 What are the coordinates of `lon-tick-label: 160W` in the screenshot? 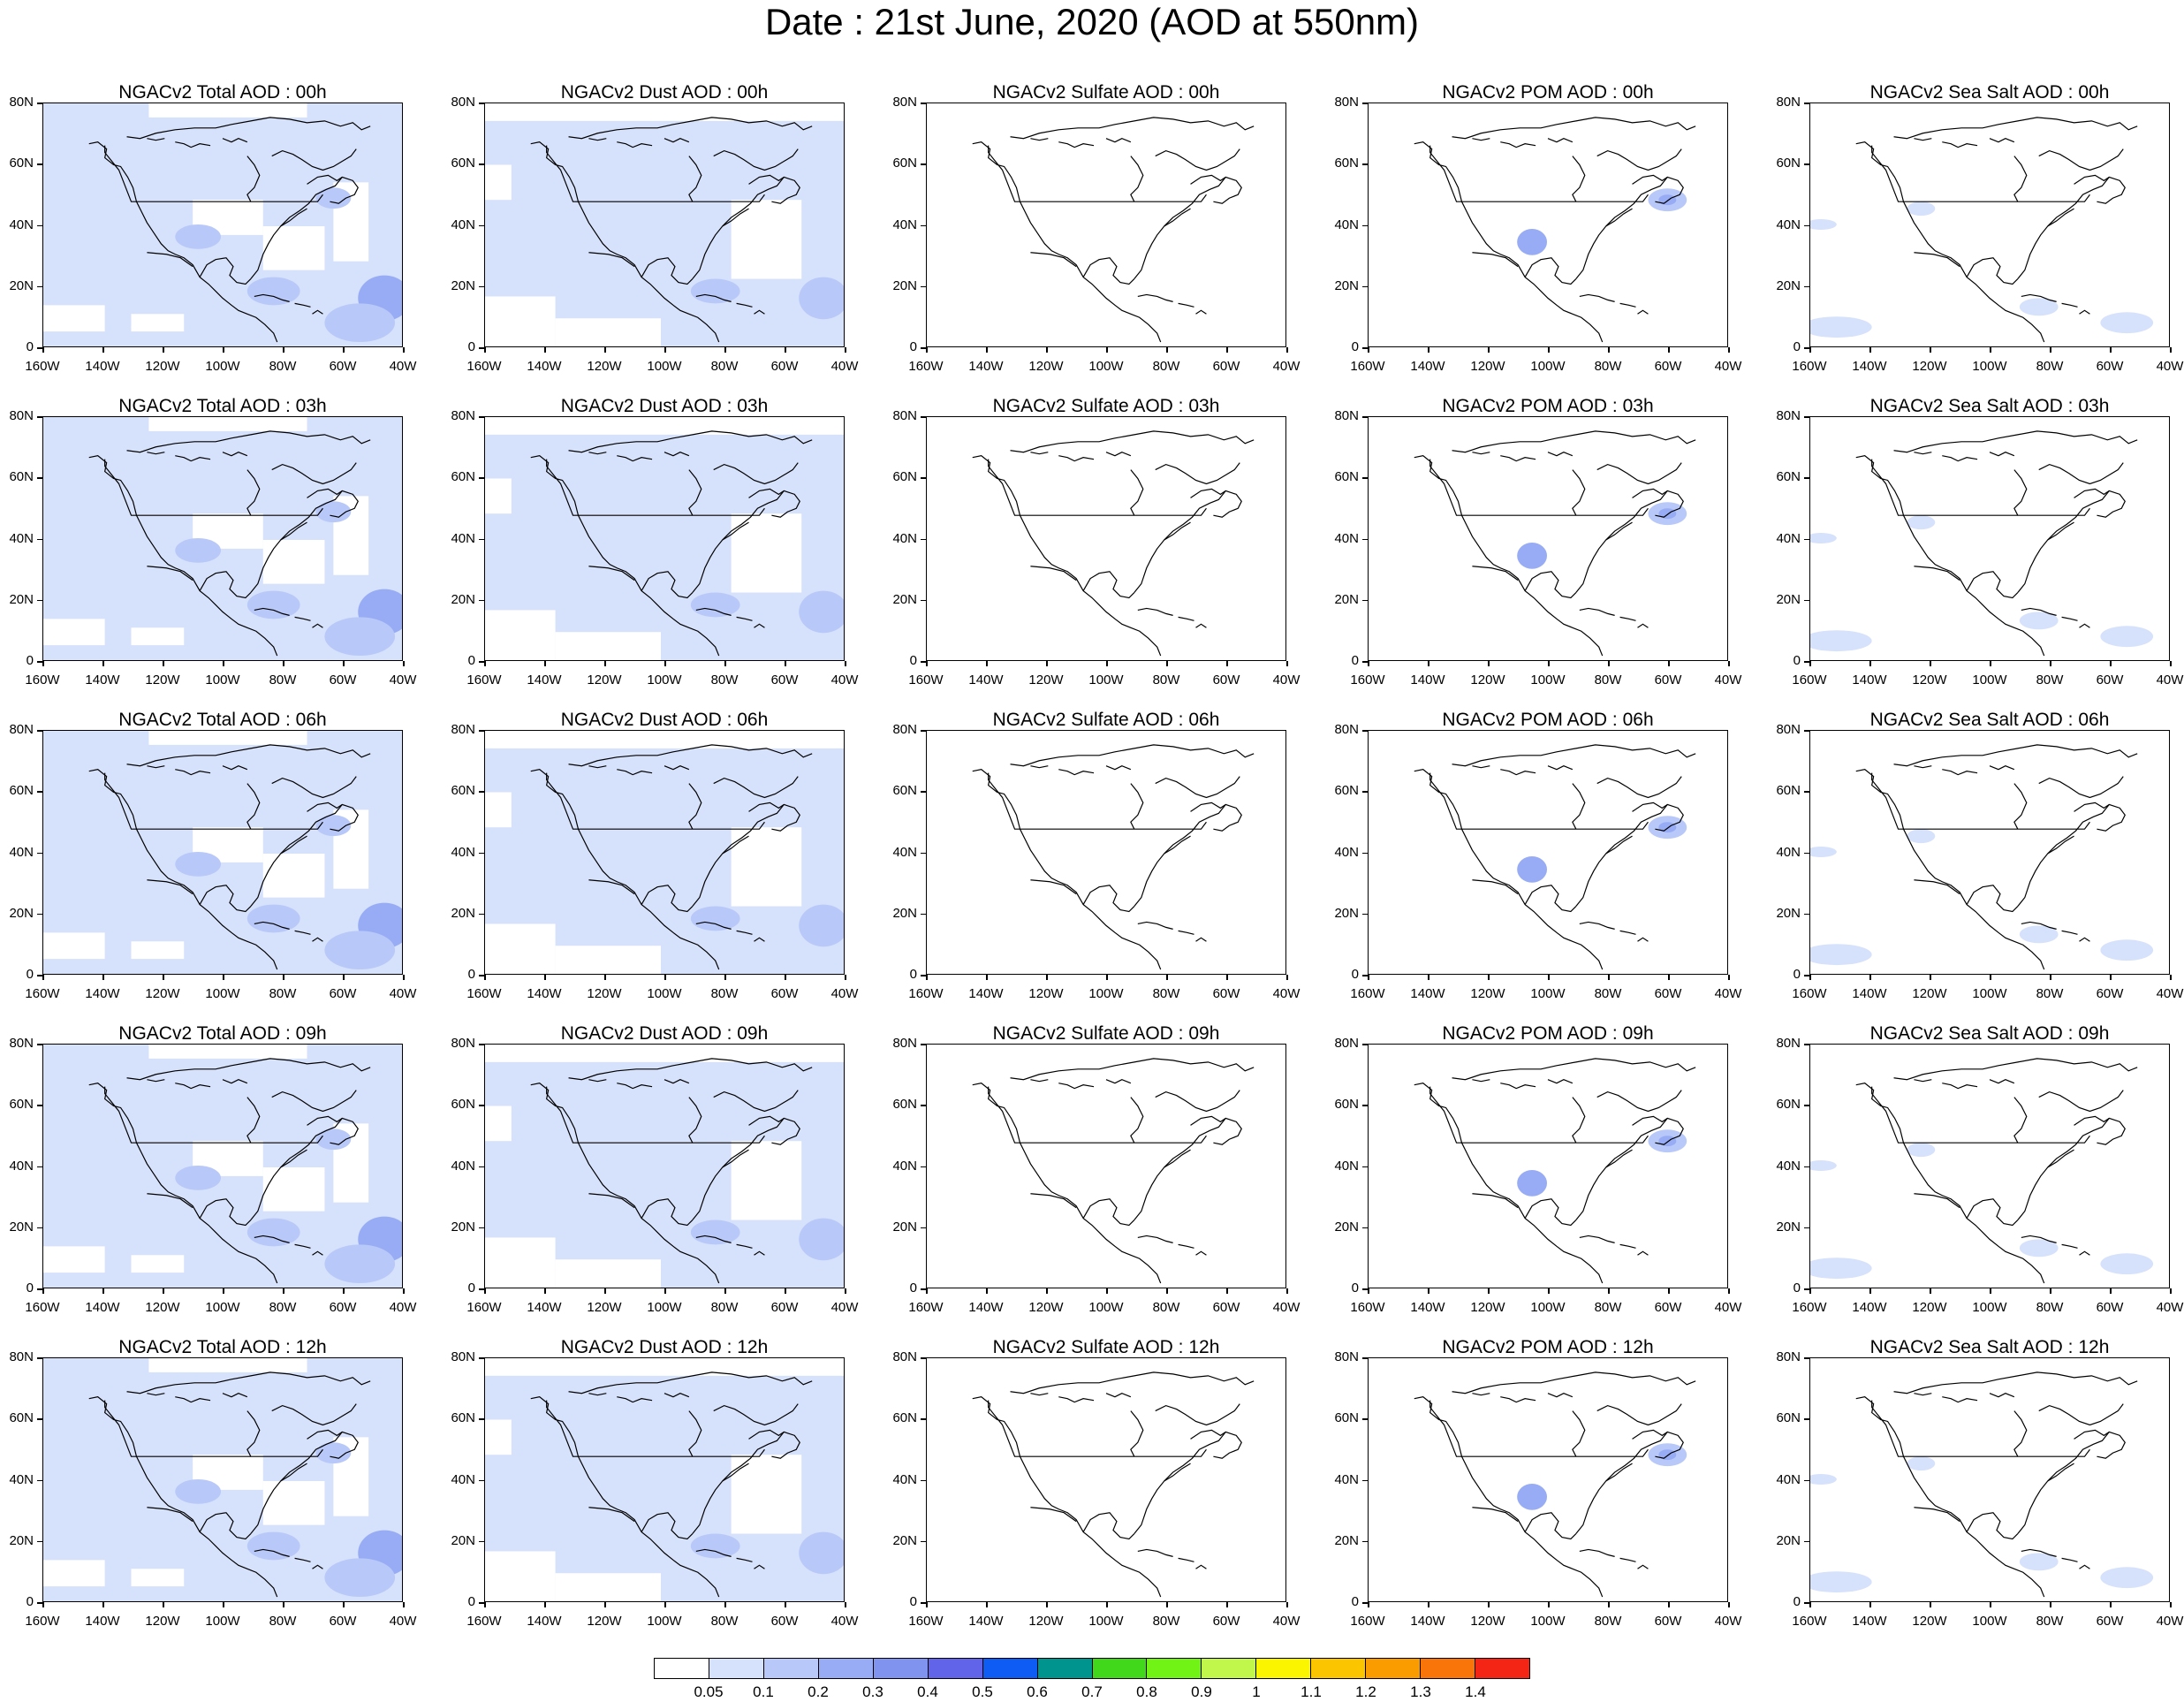 It's located at (1810, 680).